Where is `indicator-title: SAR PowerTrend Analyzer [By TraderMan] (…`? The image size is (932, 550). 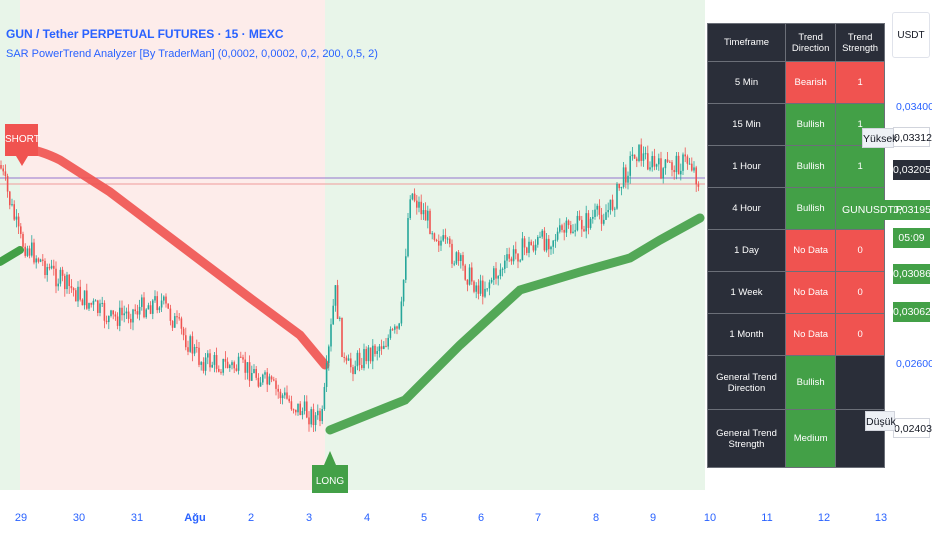
indicator-title: SAR PowerTrend Analyzer [By TraderMan] (… is located at coordinates (192, 54).